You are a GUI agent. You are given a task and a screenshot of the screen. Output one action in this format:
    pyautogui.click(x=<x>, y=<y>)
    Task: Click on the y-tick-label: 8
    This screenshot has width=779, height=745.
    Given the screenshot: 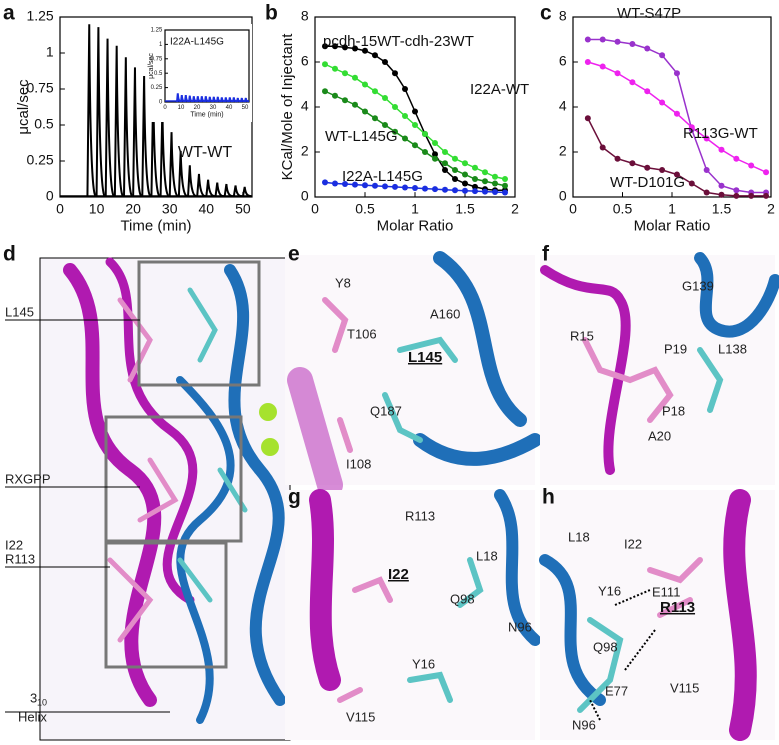 What is the action you would take?
    pyautogui.click(x=563, y=16)
    